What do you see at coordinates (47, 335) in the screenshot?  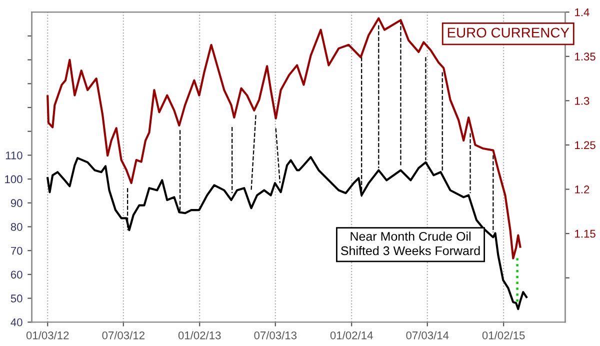 I see `x-tick-label: 01/03/12` at bounding box center [47, 335].